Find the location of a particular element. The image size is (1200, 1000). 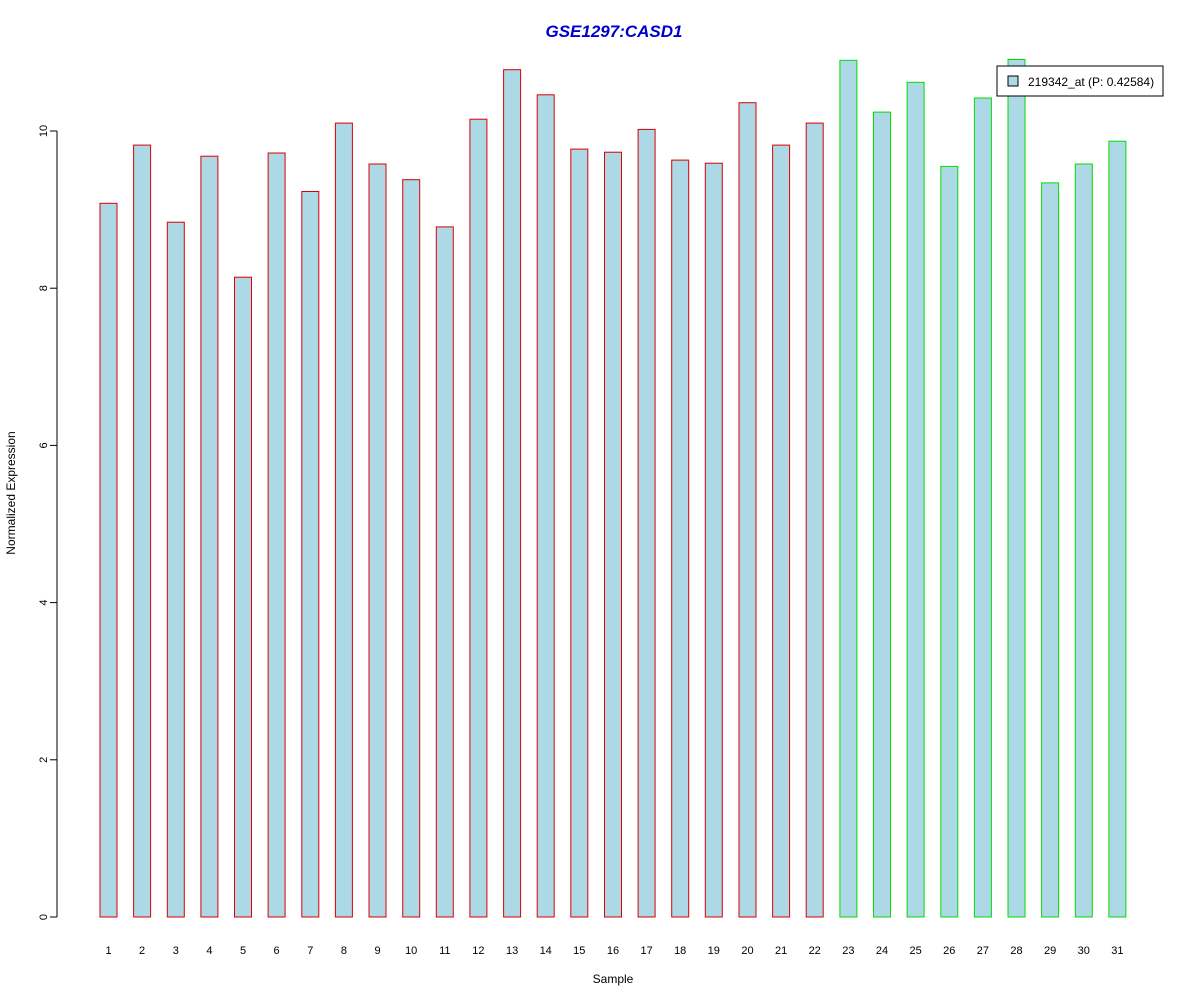

x-tick-label: 12 is located at coordinates (478, 951).